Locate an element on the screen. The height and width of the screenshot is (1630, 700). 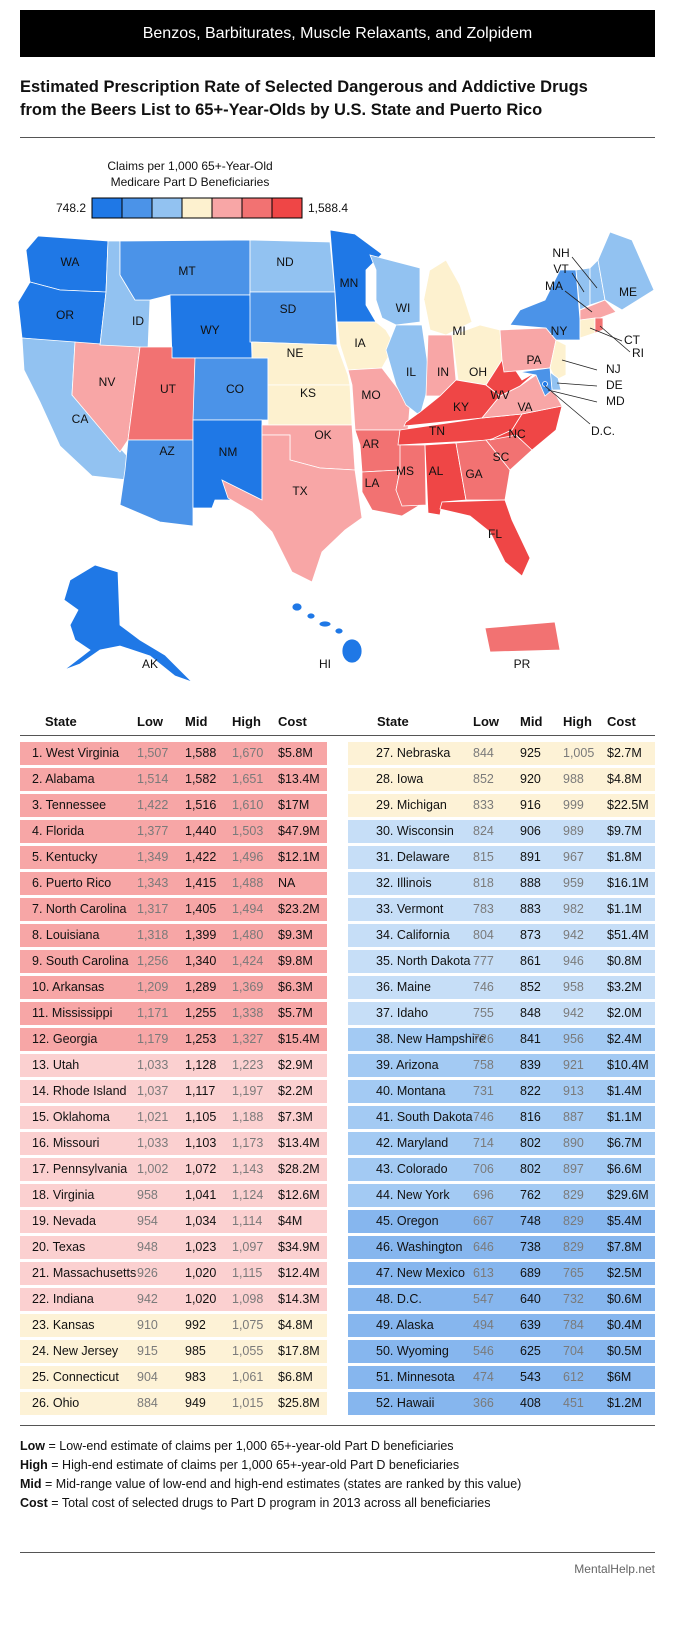
table-cell: $6.8M is located at coordinates (295, 1377).